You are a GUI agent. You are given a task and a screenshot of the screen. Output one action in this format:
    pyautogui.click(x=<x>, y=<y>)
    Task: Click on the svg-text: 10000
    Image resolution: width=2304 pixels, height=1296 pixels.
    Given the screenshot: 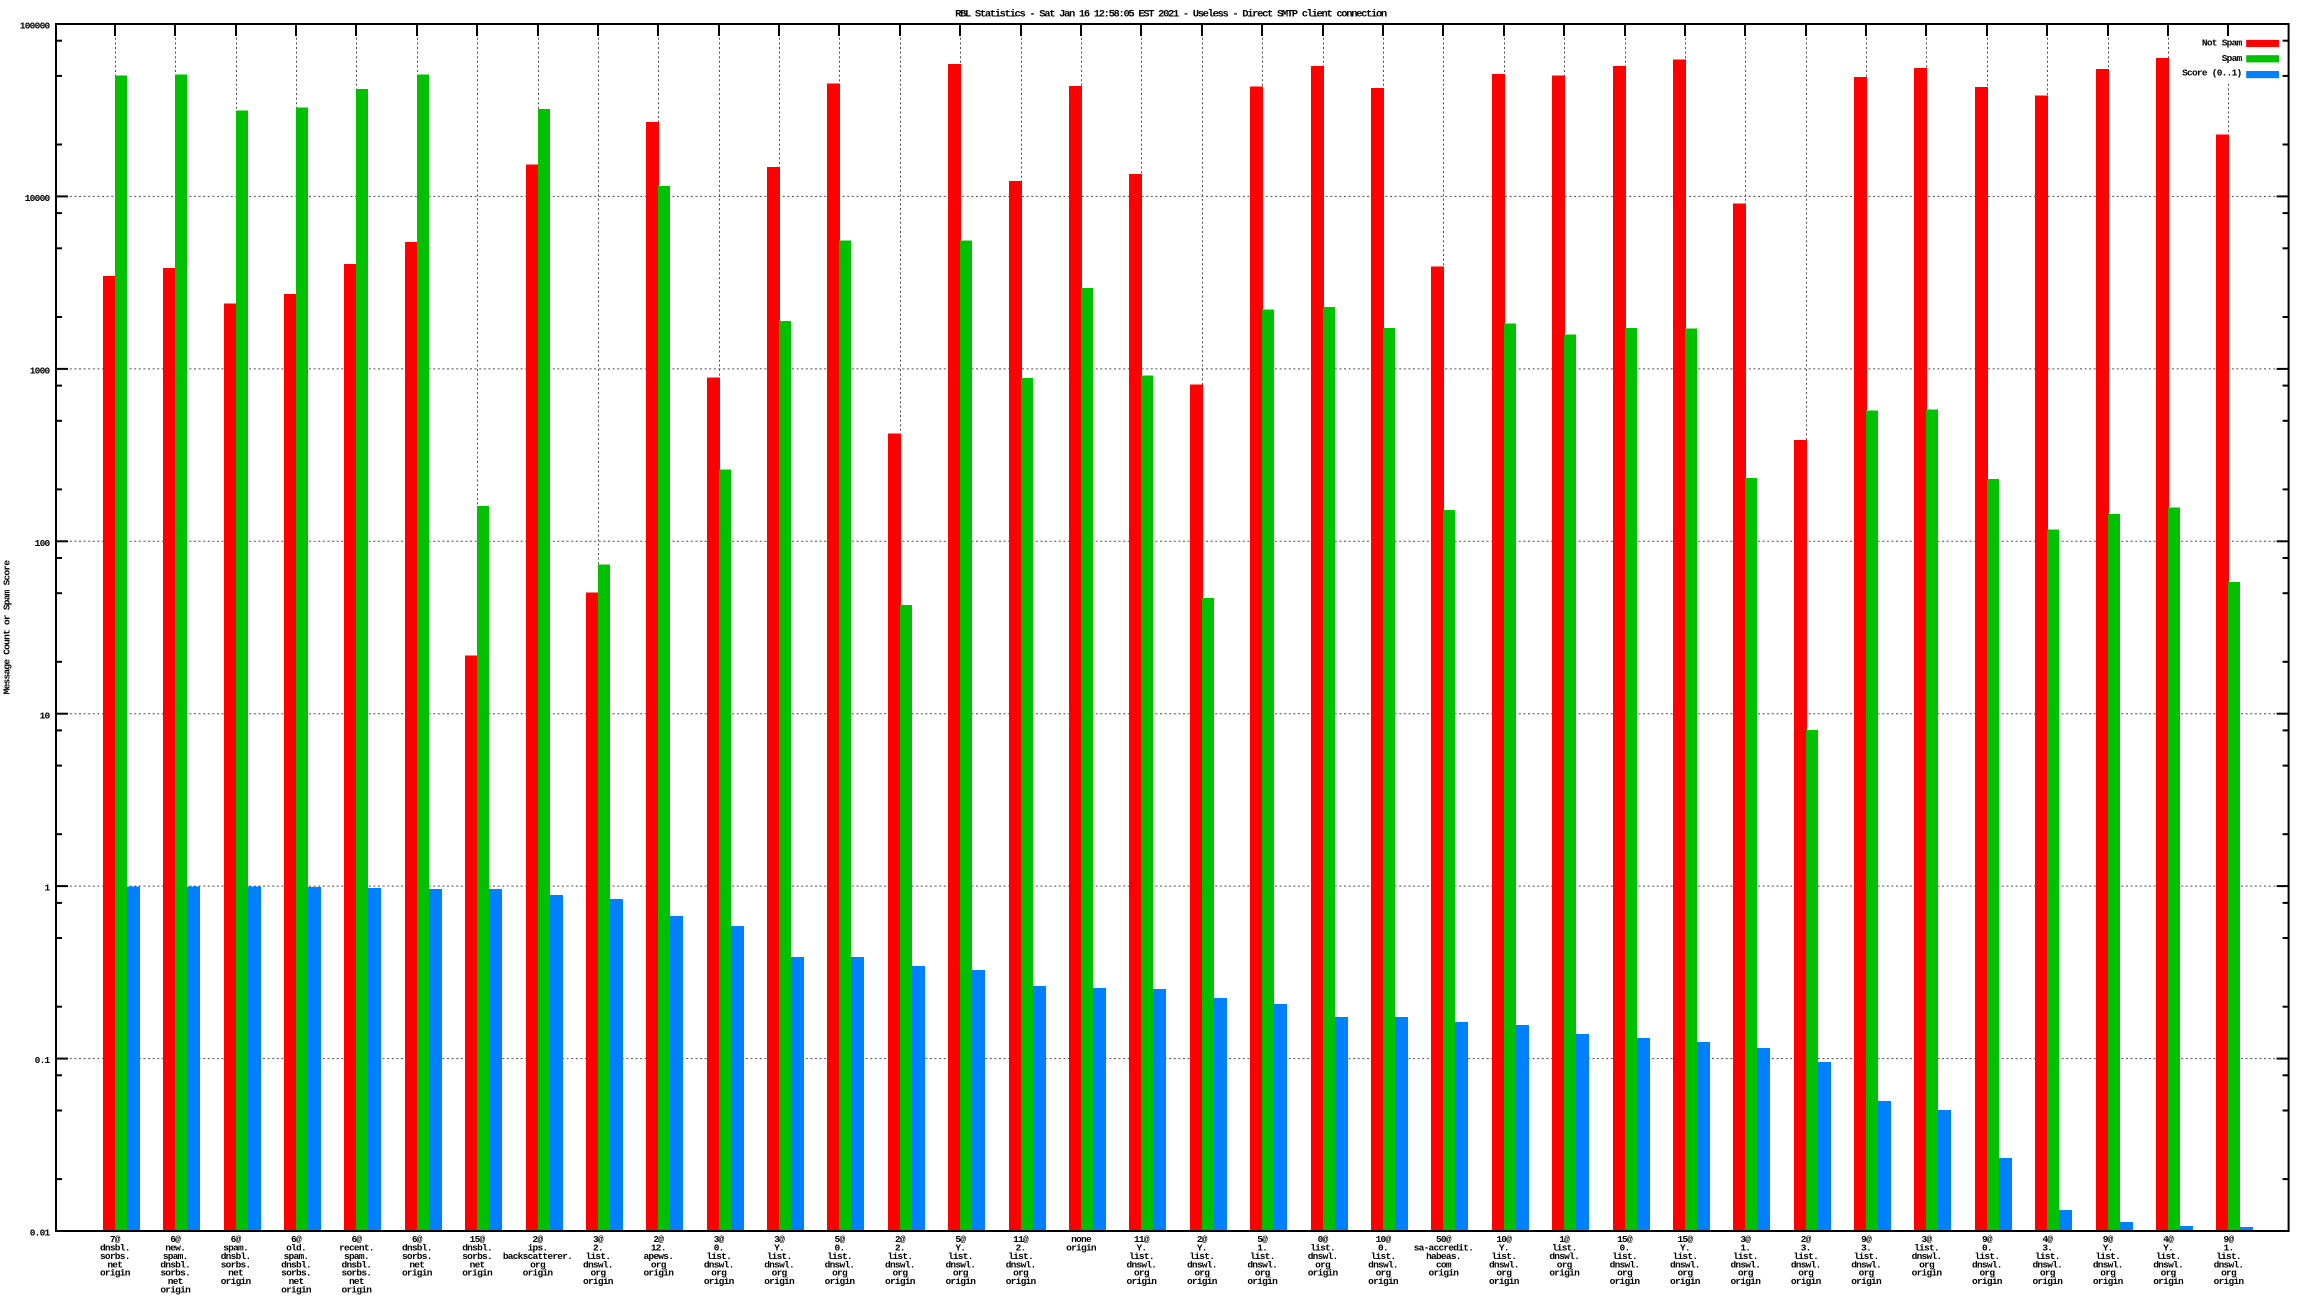 What is the action you would take?
    pyautogui.click(x=38, y=198)
    